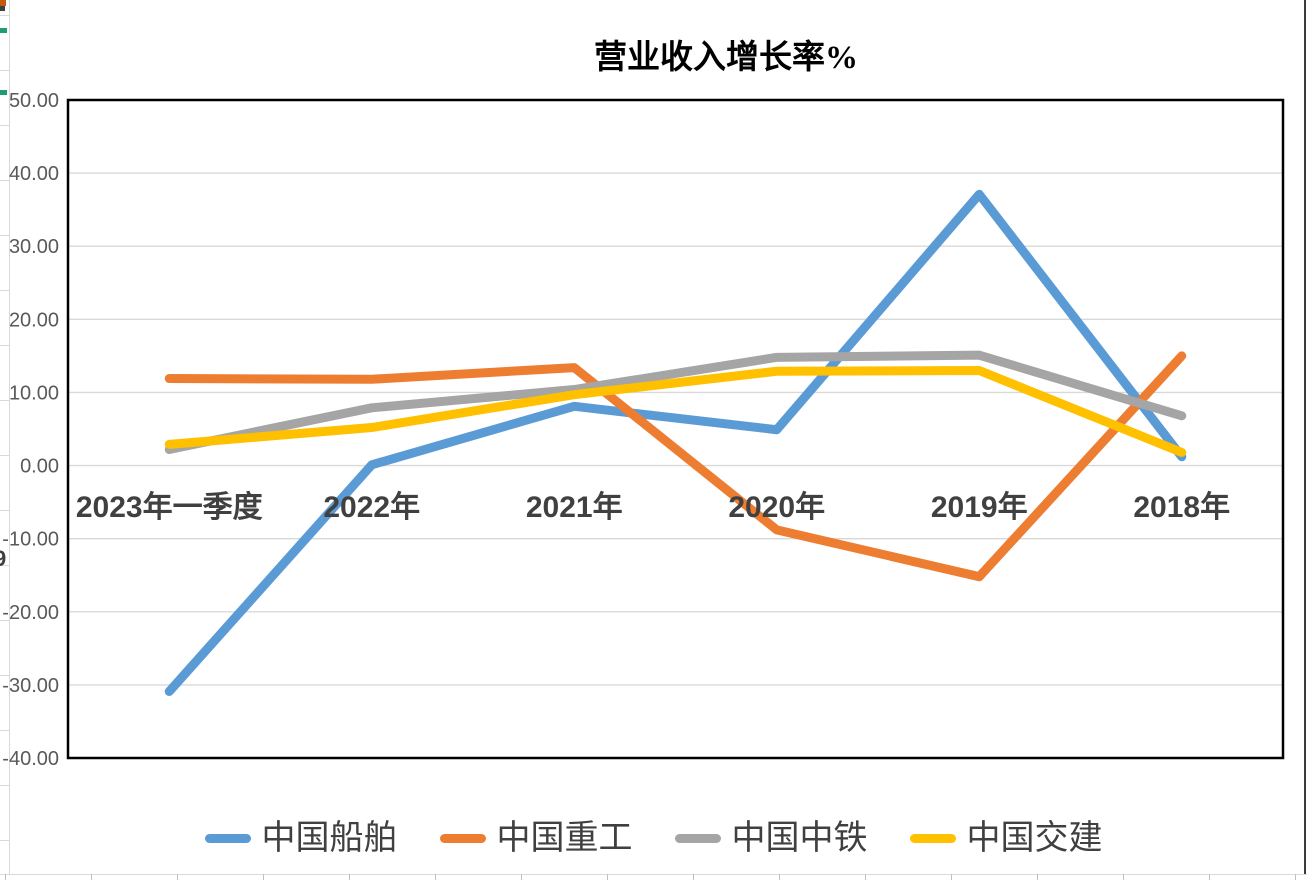 This screenshot has height=880, width=1307. I want to click on legend-label: 中国重工, so click(564, 838).